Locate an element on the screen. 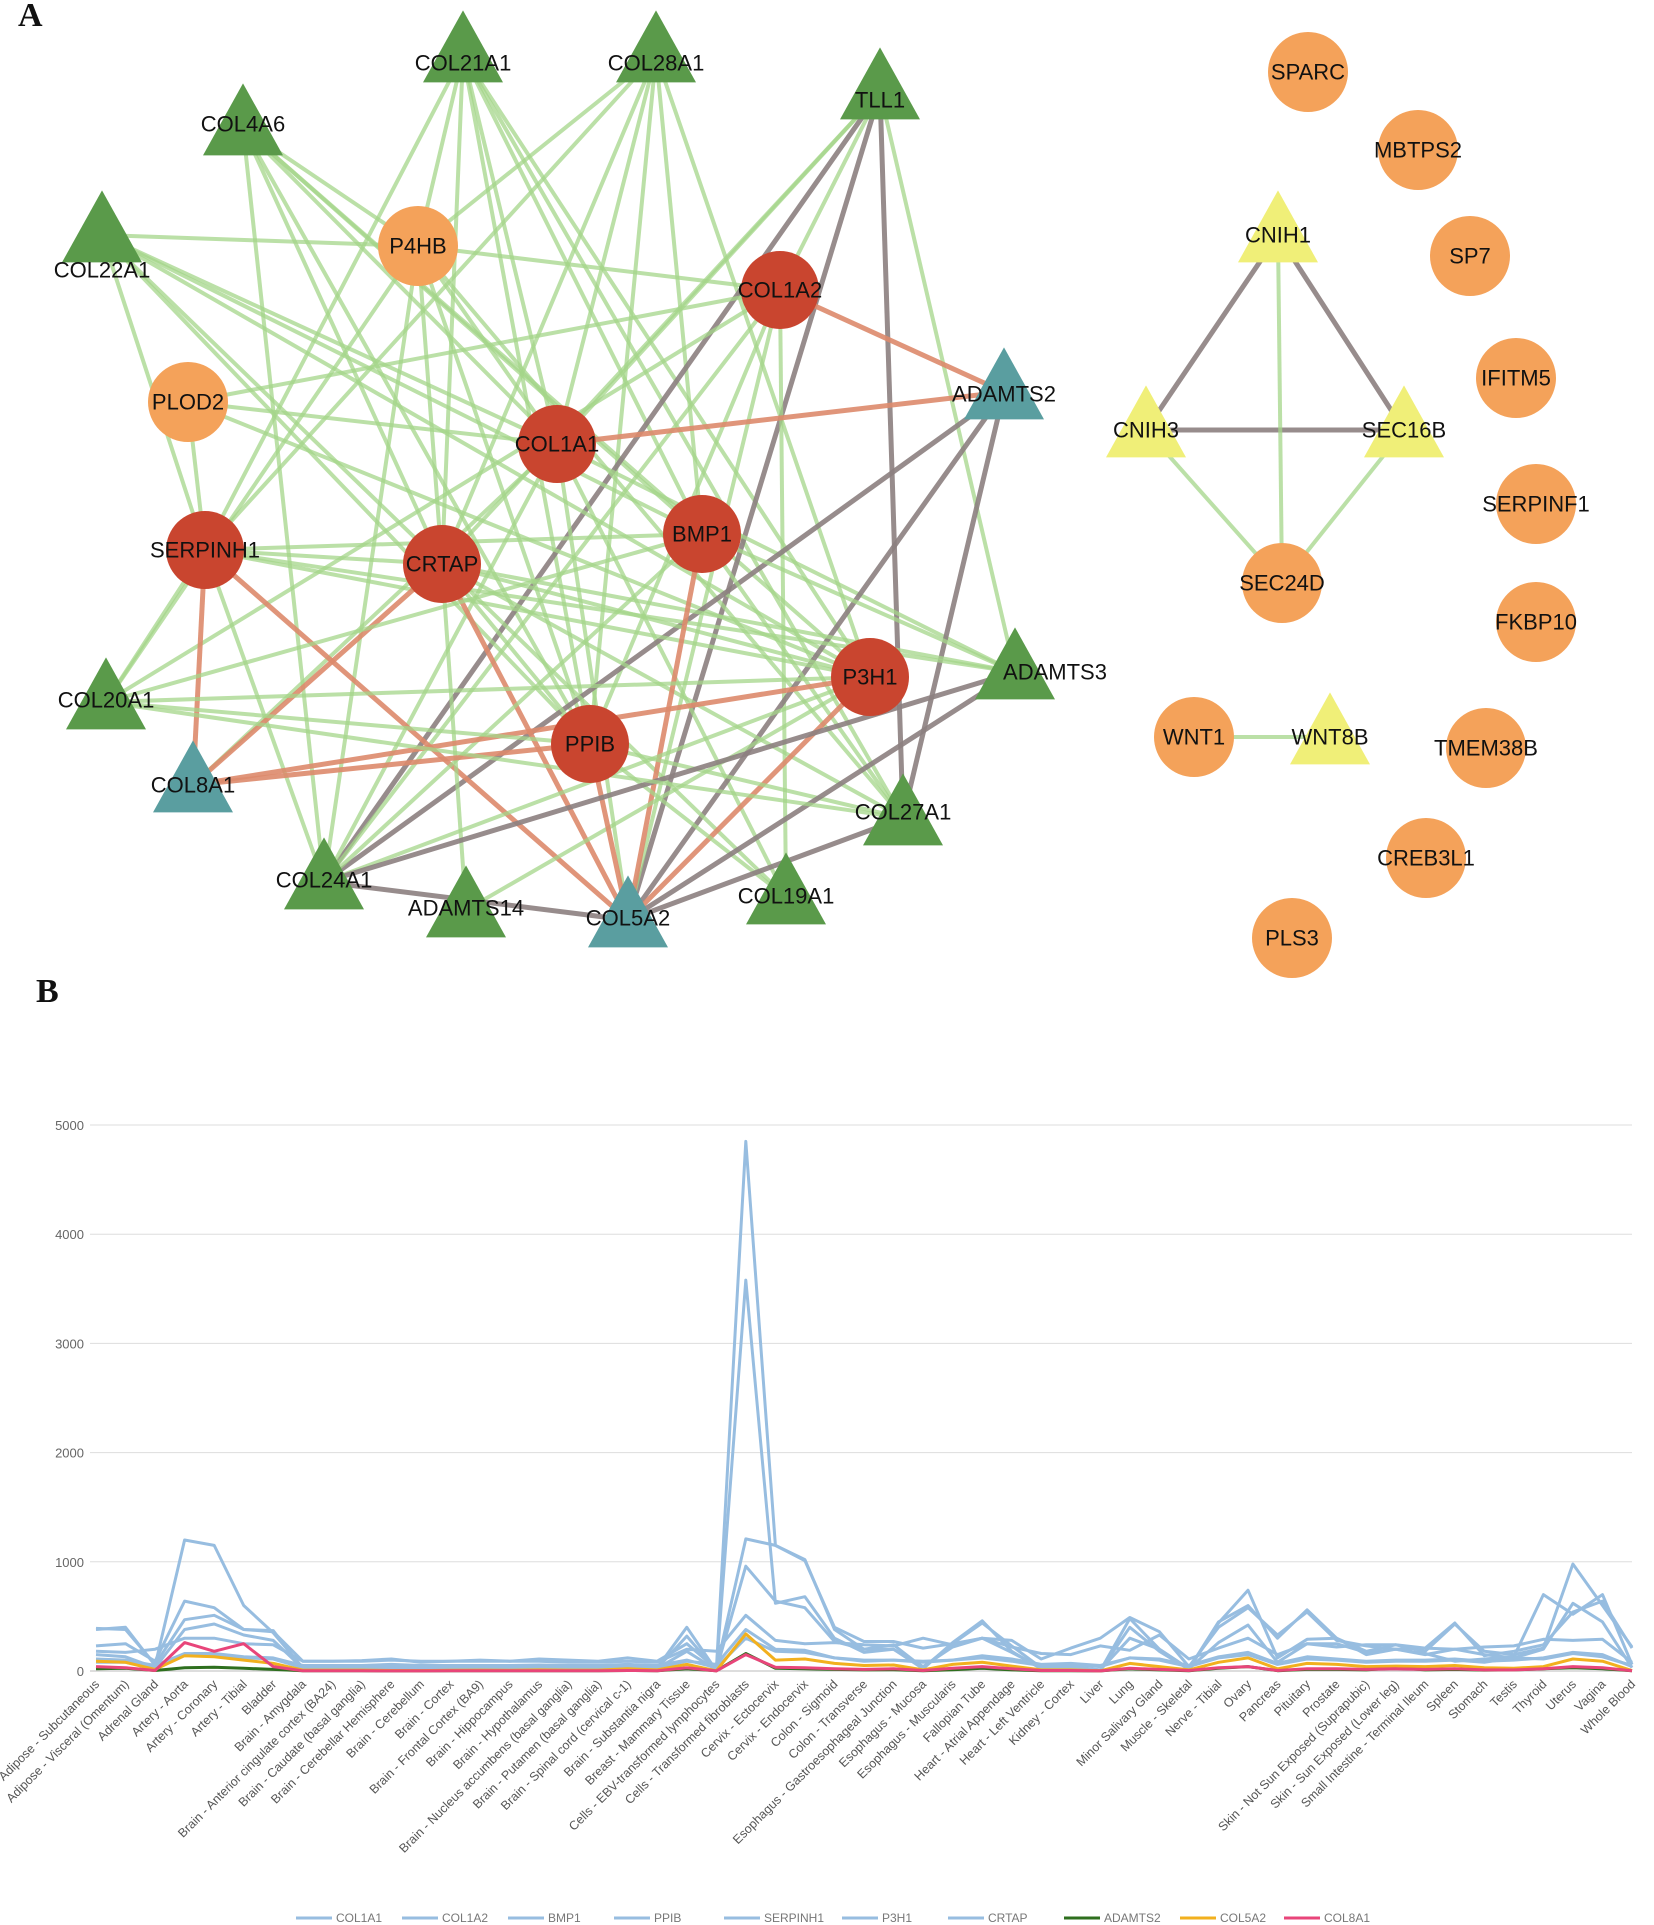 The width and height of the screenshot is (1654, 1925). node-label: IFITM5 is located at coordinates (1516, 378).